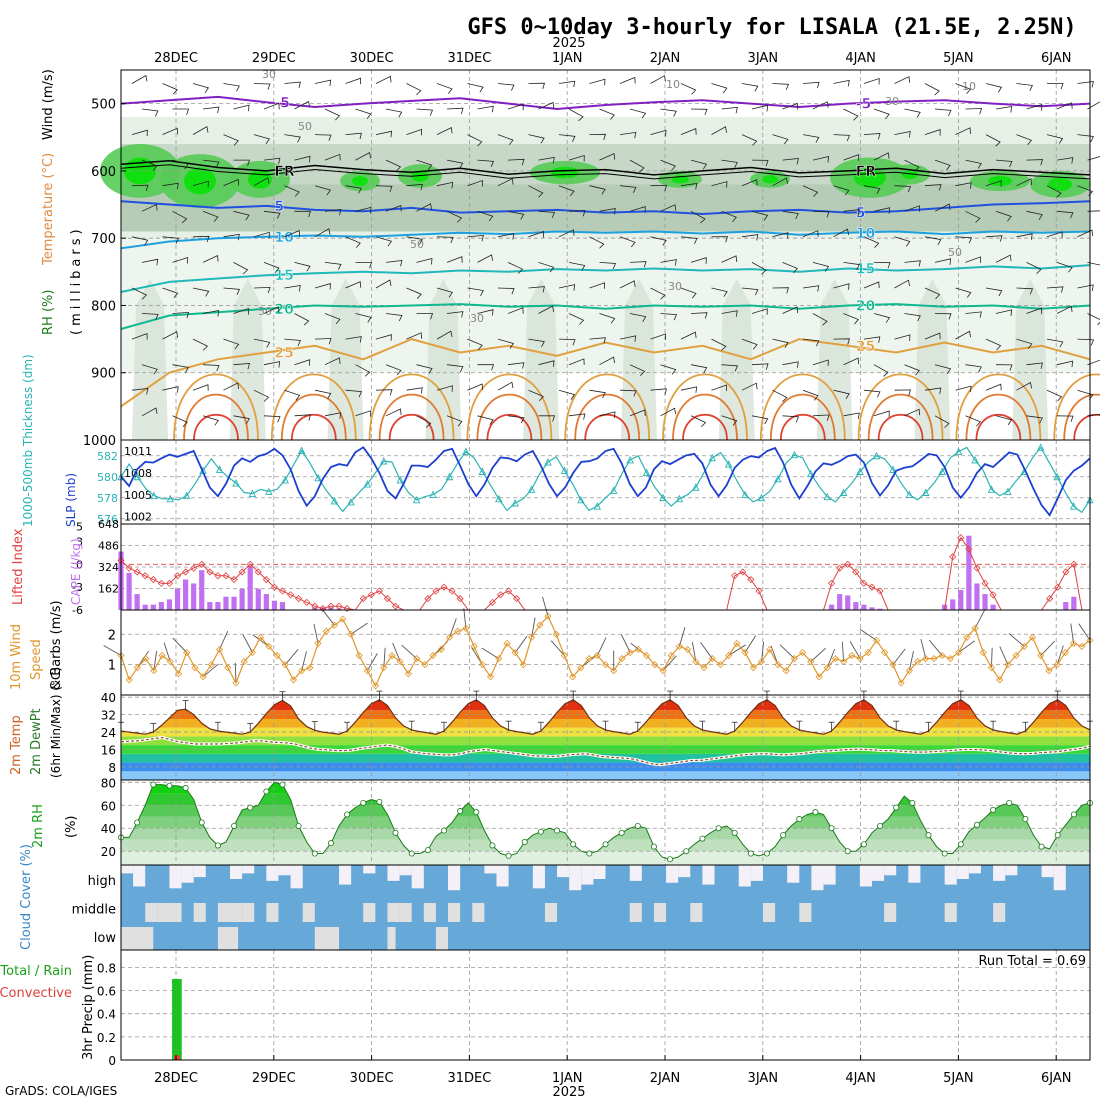 This screenshot has width=1100, height=1100. Describe the element at coordinates (605, 168) in the screenshot. I see `temp-contour-FR` at that location.